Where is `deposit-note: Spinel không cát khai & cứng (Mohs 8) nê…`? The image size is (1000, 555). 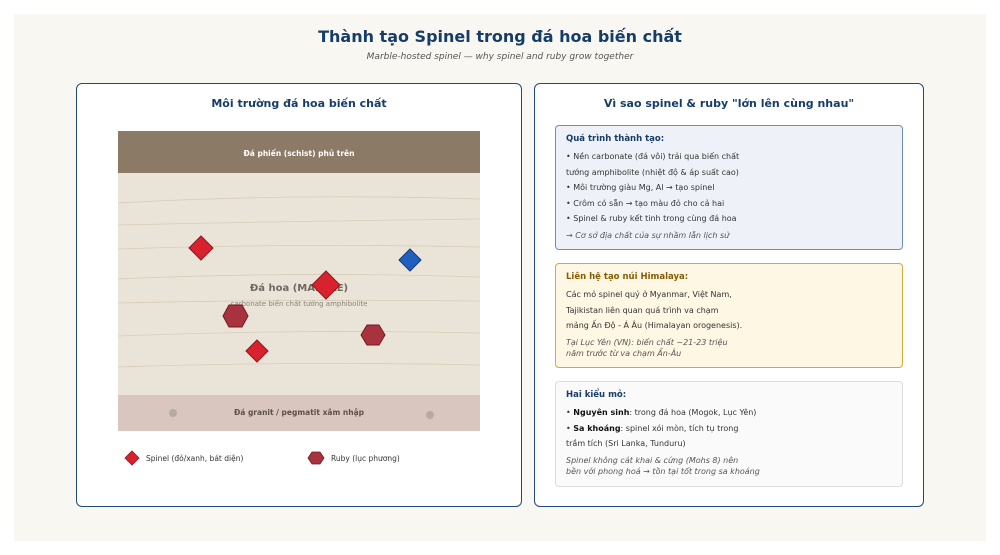
deposit-note: Spinel không cát khai & cứng (Mohs 8) nê… is located at coordinates (729, 466).